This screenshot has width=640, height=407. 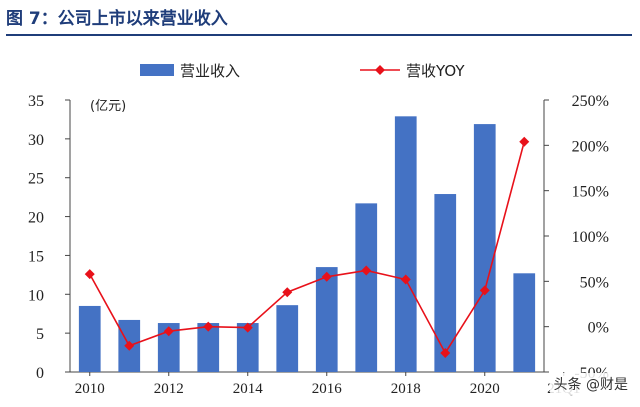 What do you see at coordinates (36, 295) in the screenshot?
I see `y-left-tick-label: 10` at bounding box center [36, 295].